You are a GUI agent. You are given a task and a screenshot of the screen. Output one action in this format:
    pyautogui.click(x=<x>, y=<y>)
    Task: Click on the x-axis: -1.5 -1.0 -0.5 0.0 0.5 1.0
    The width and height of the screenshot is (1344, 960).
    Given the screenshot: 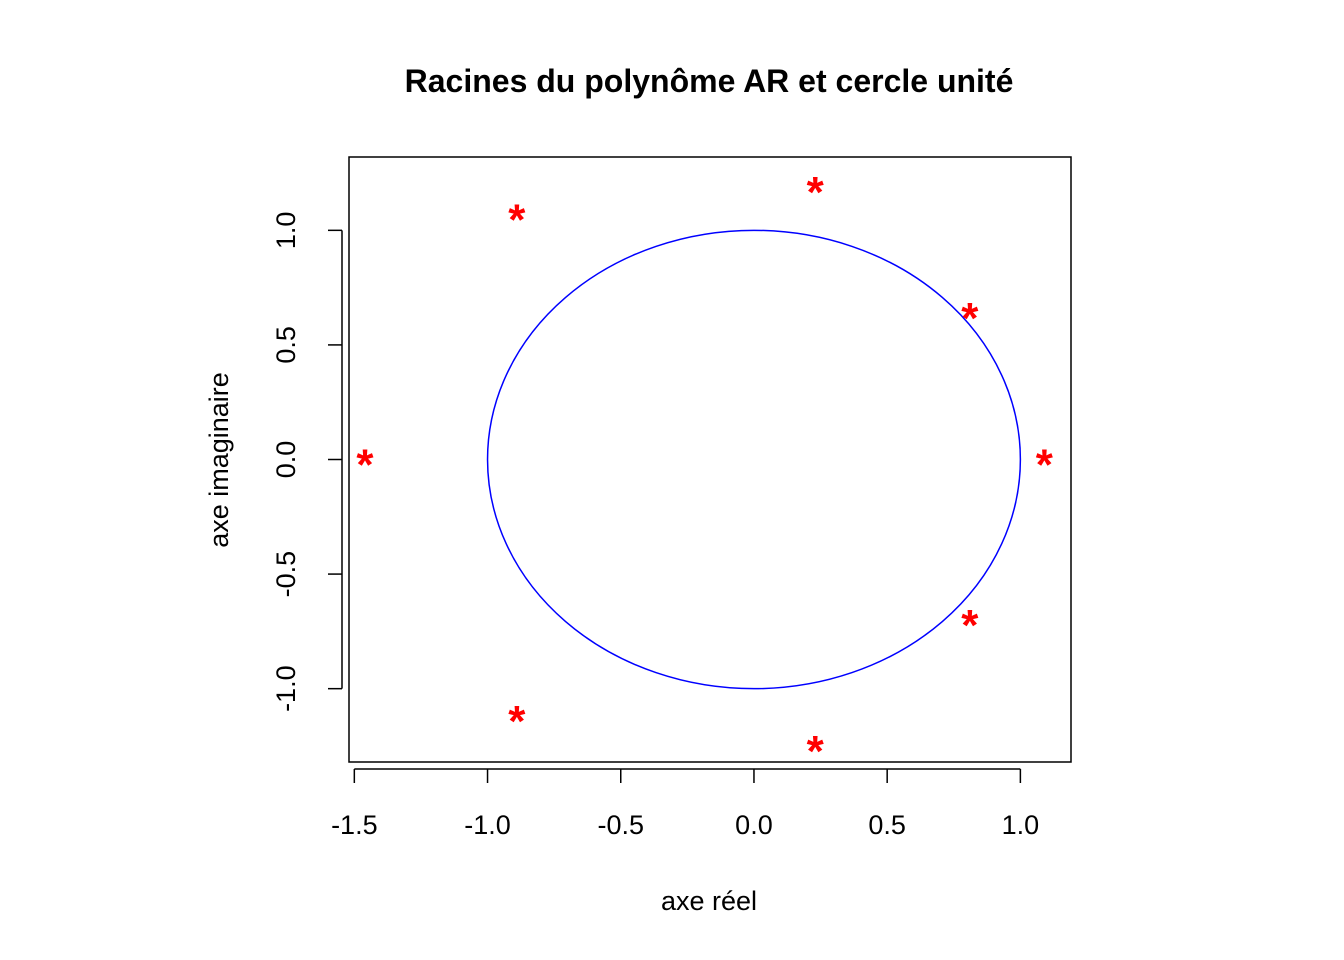 What is the action you would take?
    pyautogui.click(x=685, y=804)
    